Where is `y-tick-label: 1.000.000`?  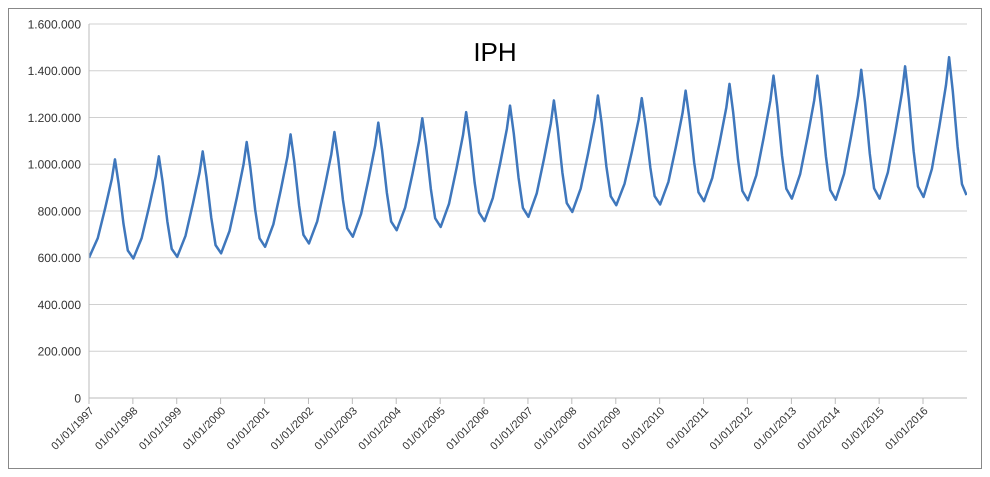
y-tick-label: 1.000.000 is located at coordinates (55, 165).